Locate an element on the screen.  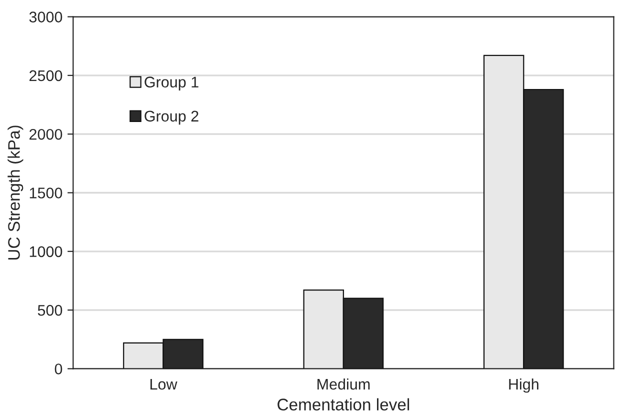
legend-label: Group 2 is located at coordinates (171, 117).